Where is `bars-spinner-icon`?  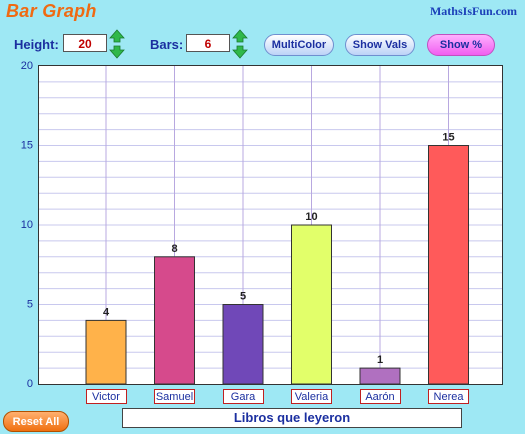 bars-spinner-icon is located at coordinates (240, 44).